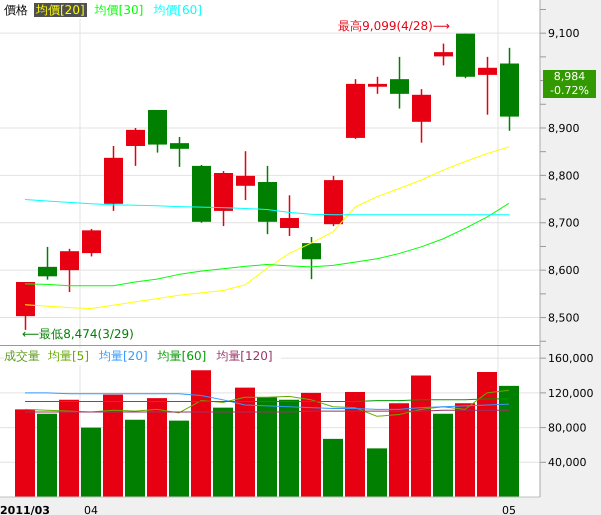  What do you see at coordinates (564, 271) in the screenshot?
I see `y-tick-label: 8,600` at bounding box center [564, 271].